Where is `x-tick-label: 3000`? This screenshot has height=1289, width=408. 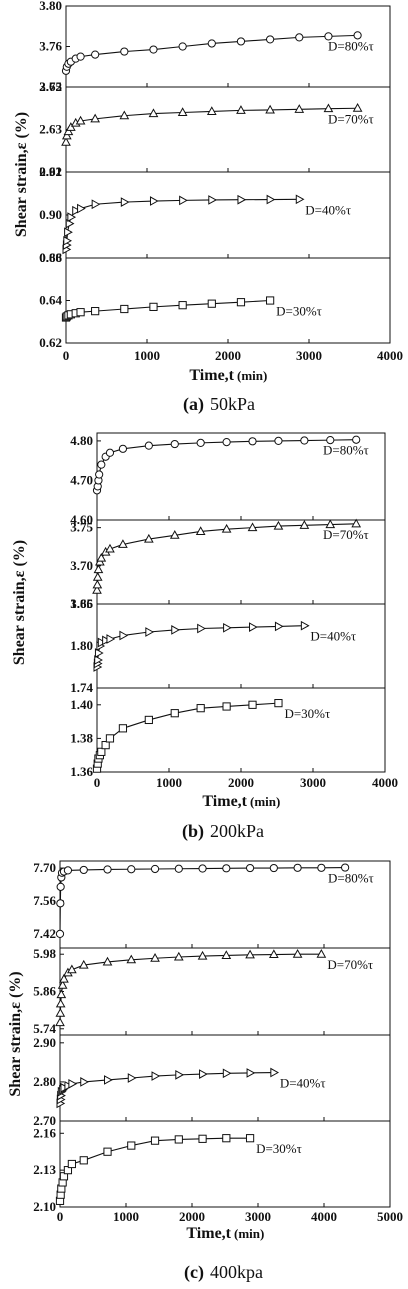 x-tick-label: 3000 is located at coordinates (309, 355).